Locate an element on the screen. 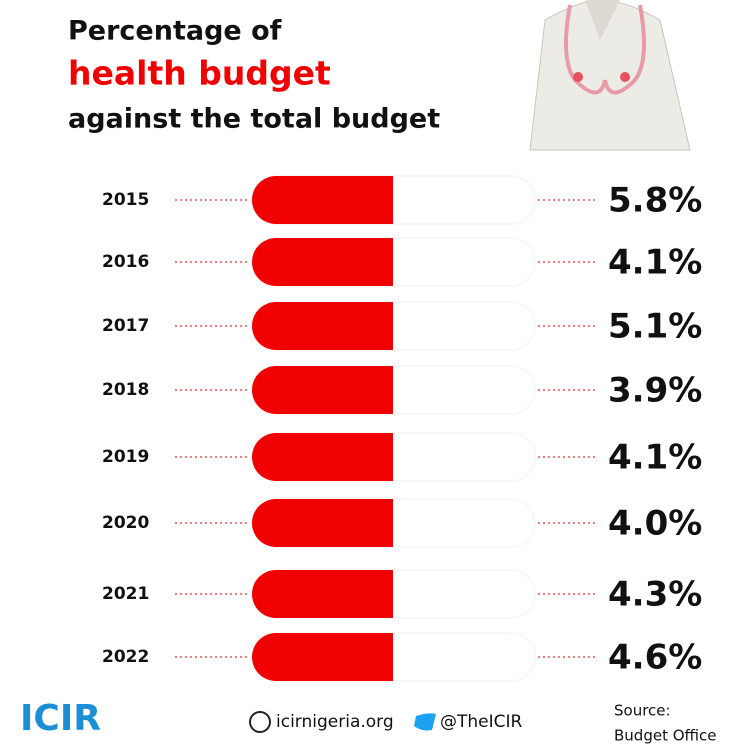 This screenshot has width=750, height=750. percentage-label: 4.0% is located at coordinates (655, 524).